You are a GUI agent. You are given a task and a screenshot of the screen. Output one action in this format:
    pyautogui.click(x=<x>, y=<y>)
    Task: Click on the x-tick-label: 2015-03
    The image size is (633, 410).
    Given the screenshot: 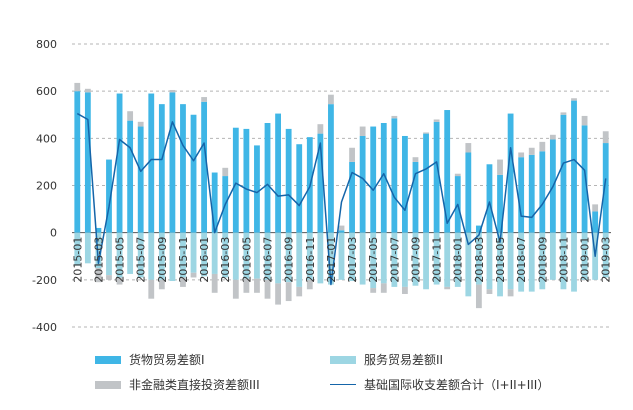 What is the action you would take?
    pyautogui.click(x=98, y=260)
    